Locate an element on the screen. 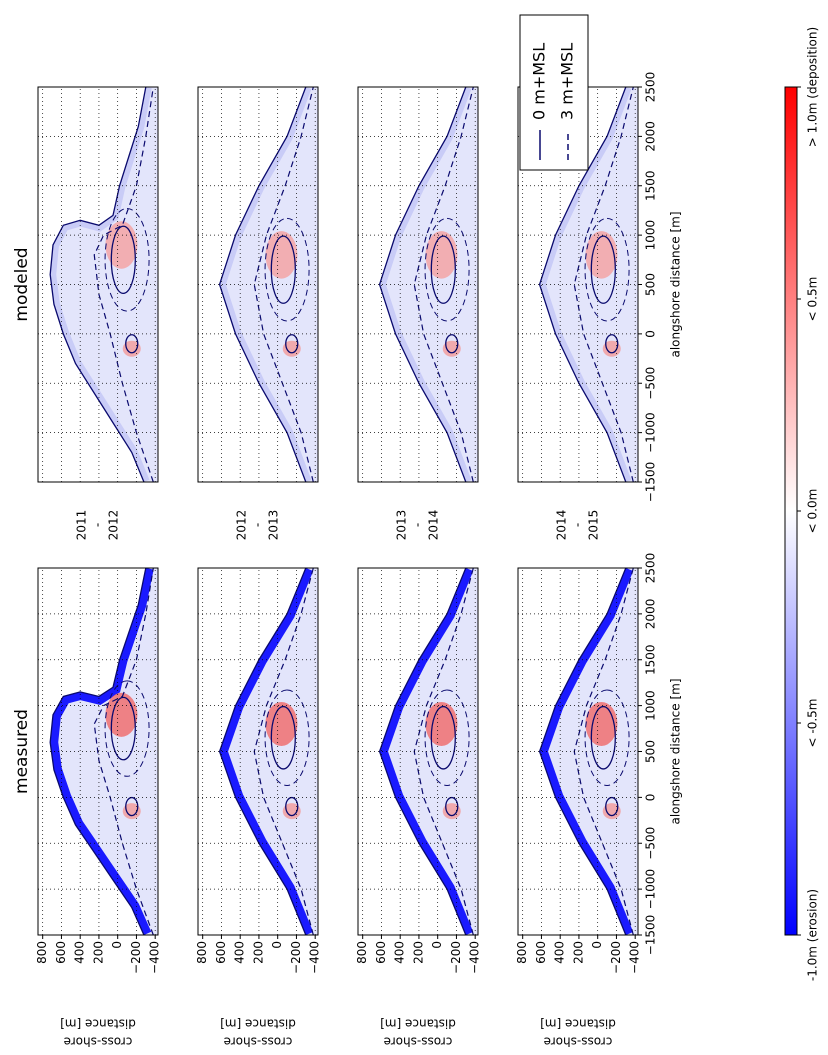  legend-label: 3 m+MSL is located at coordinates (567, 81).